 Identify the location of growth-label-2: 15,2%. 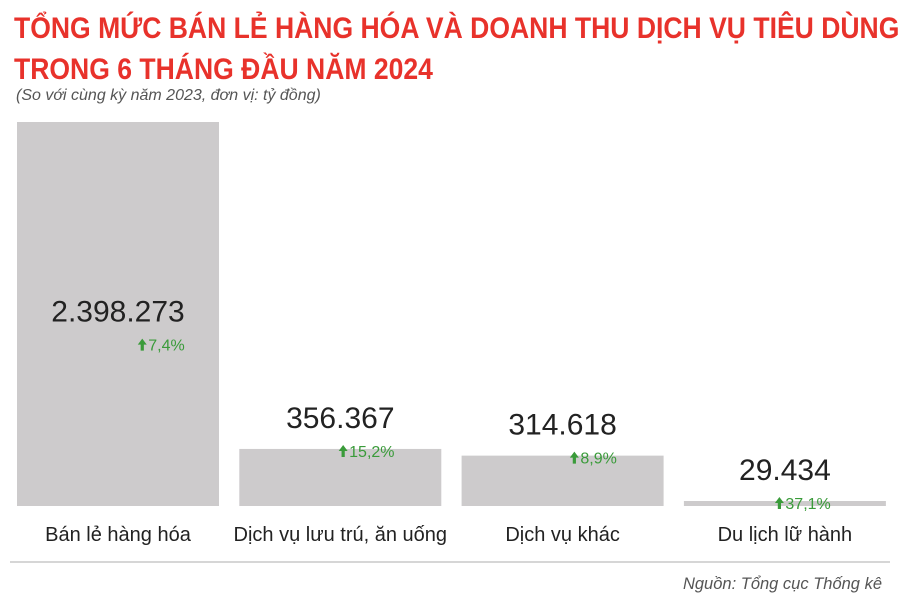
(371, 452).